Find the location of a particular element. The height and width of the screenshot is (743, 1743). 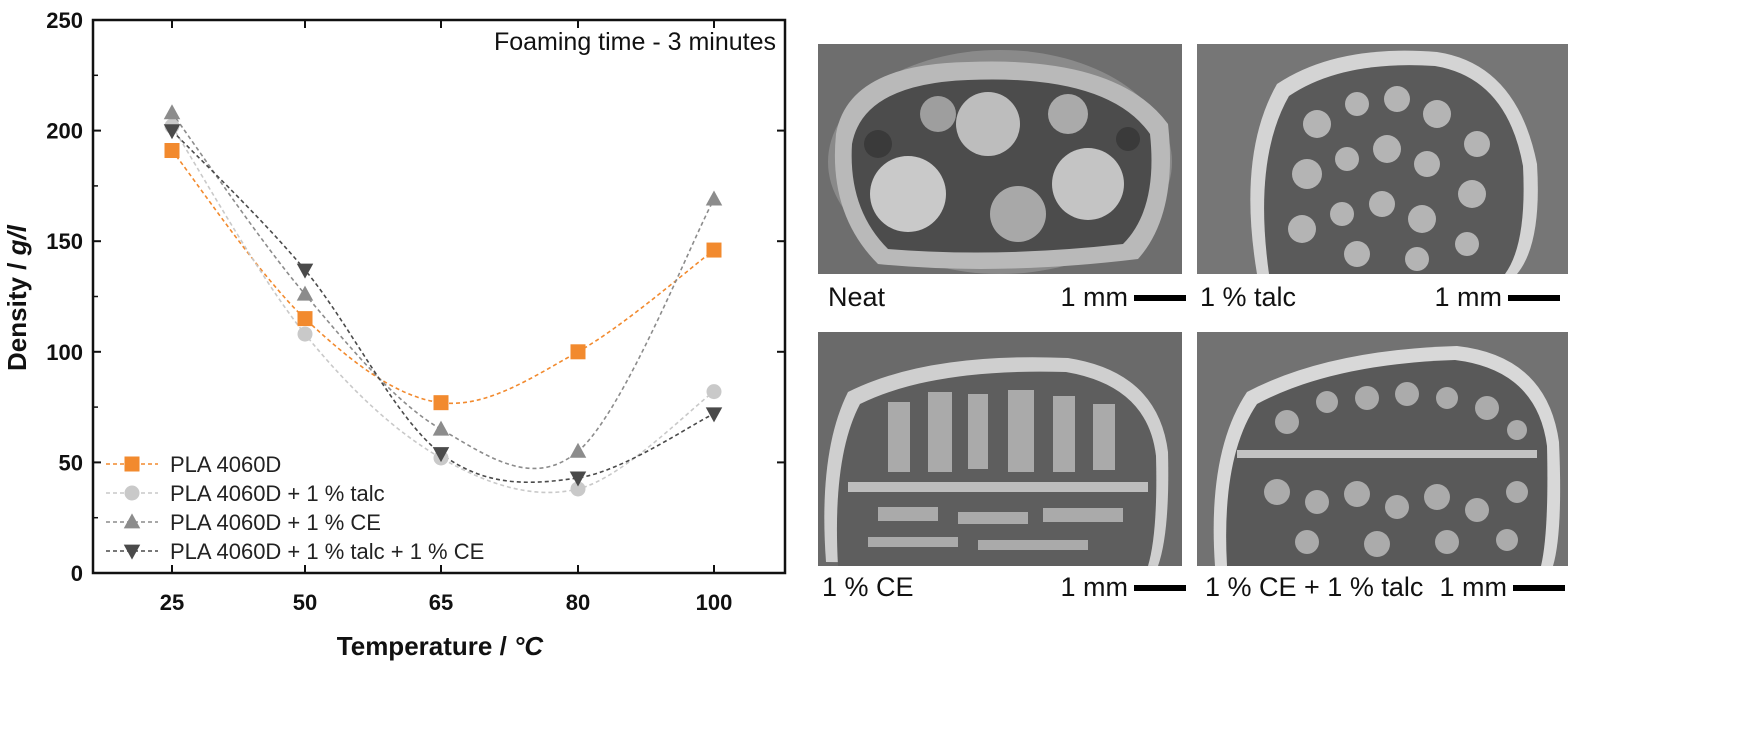

sem-image-ce-talc is located at coordinates (1382, 449).